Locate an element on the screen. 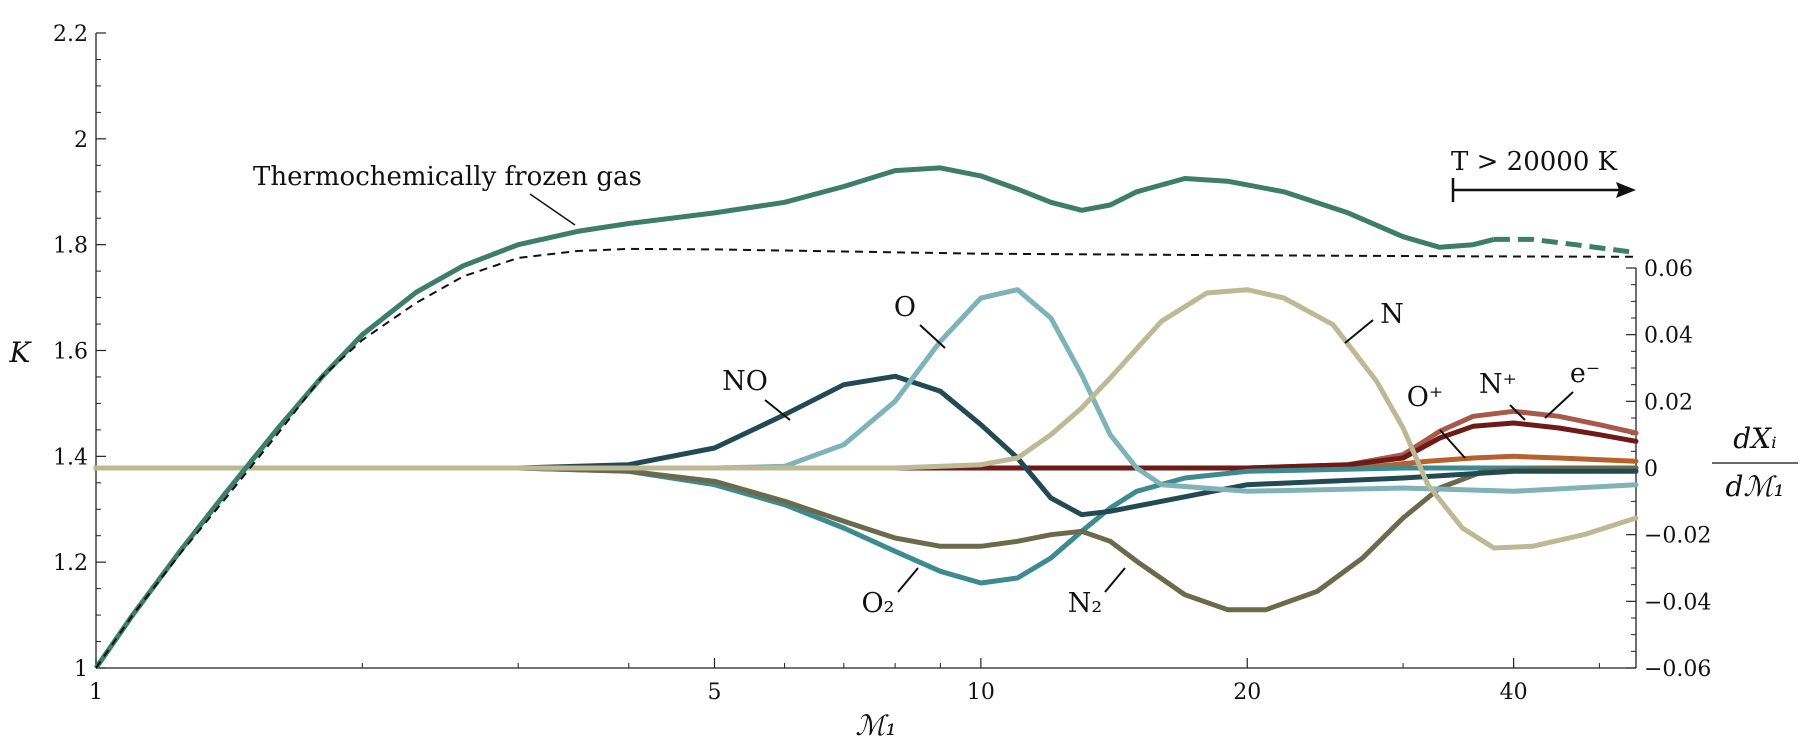 The width and height of the screenshot is (1800, 750). leader-line-O is located at coordinates (932, 336).